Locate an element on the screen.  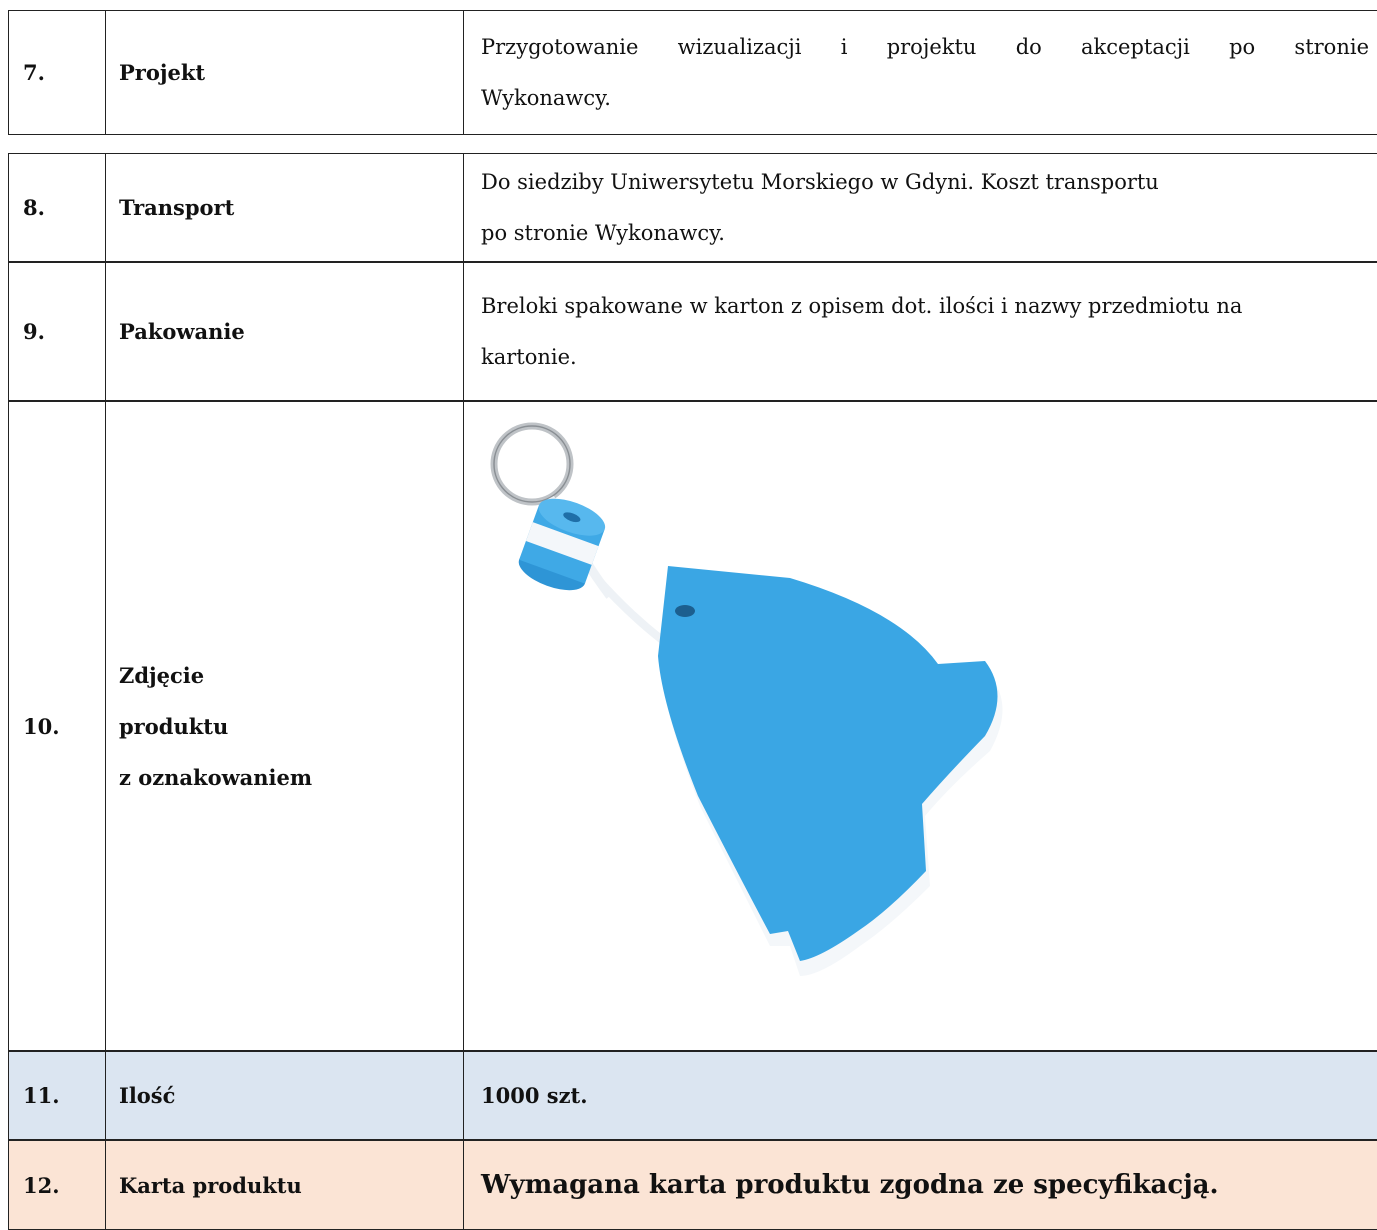
label-cell: Projekt is located at coordinates (284, 72).